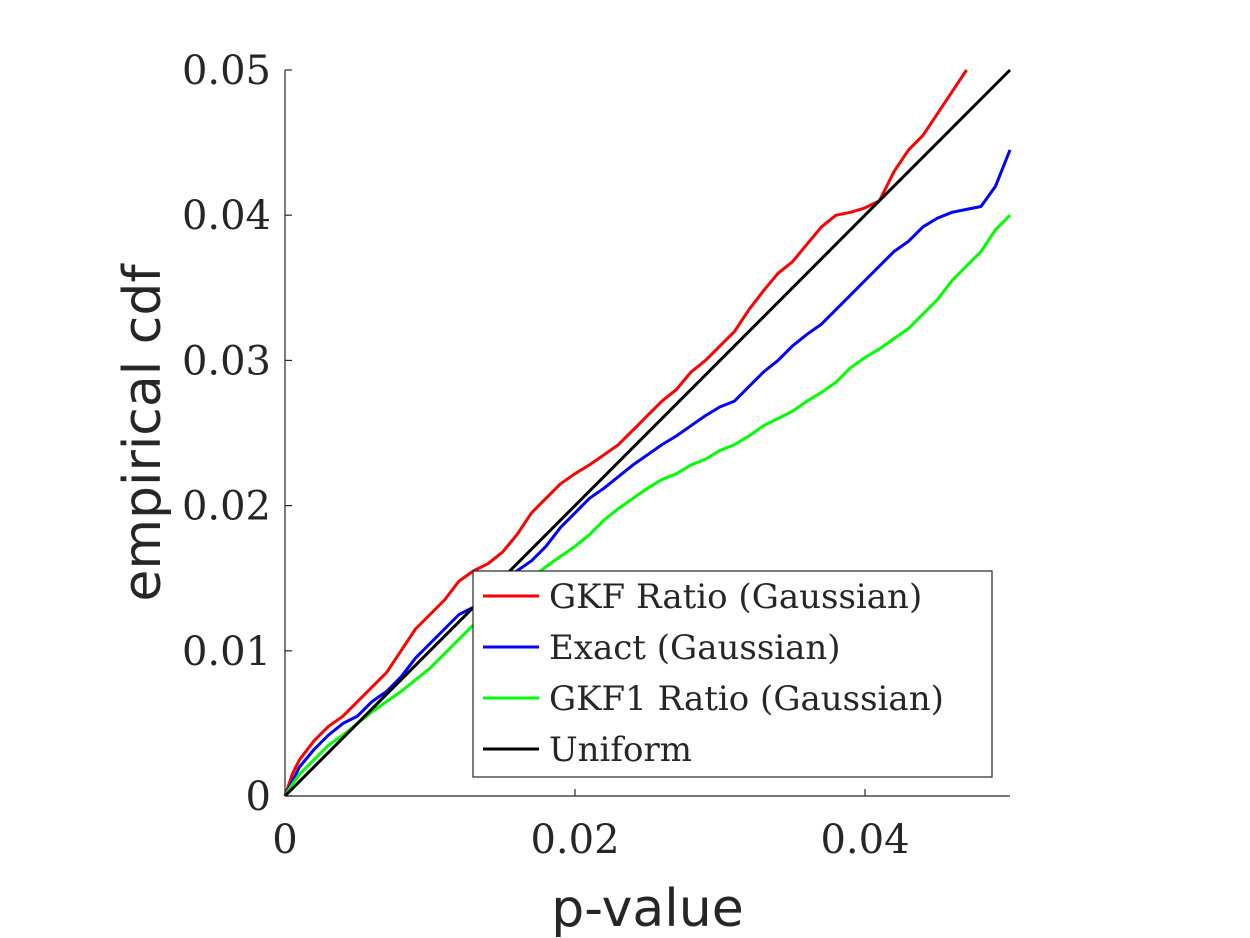 Image resolution: width=1250 pixels, height=938 pixels. Describe the element at coordinates (284, 840) in the screenshot. I see `x-tick-label: 0` at that location.